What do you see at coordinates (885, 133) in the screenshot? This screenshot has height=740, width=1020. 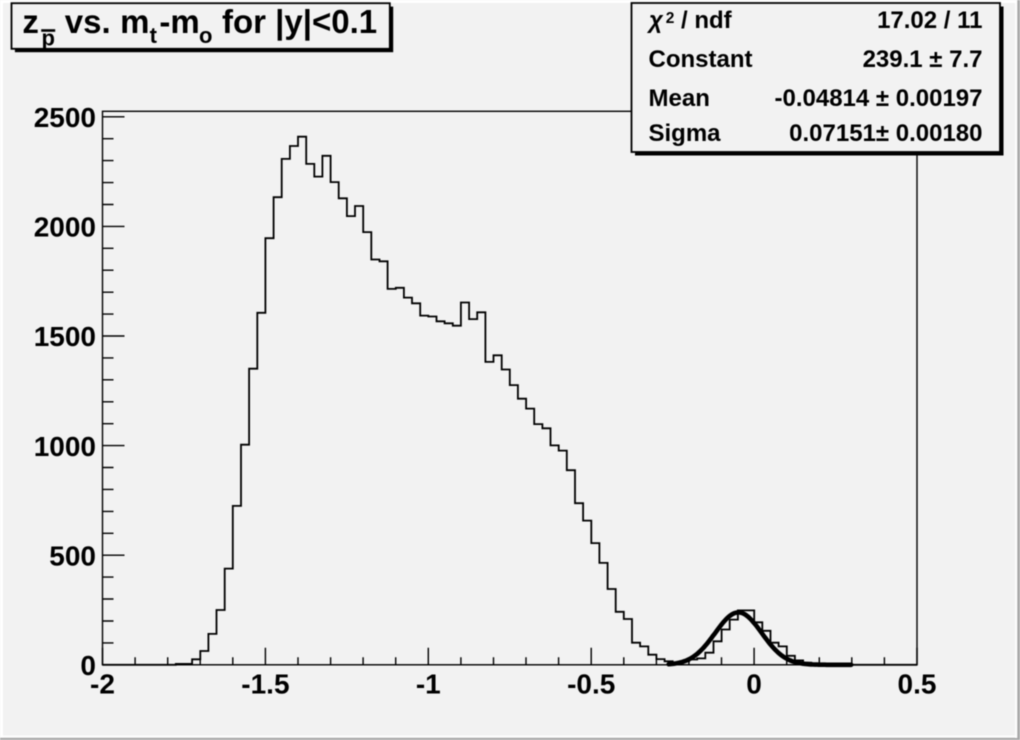 I see `svg-text: 0.07151± 0.00180` at bounding box center [885, 133].